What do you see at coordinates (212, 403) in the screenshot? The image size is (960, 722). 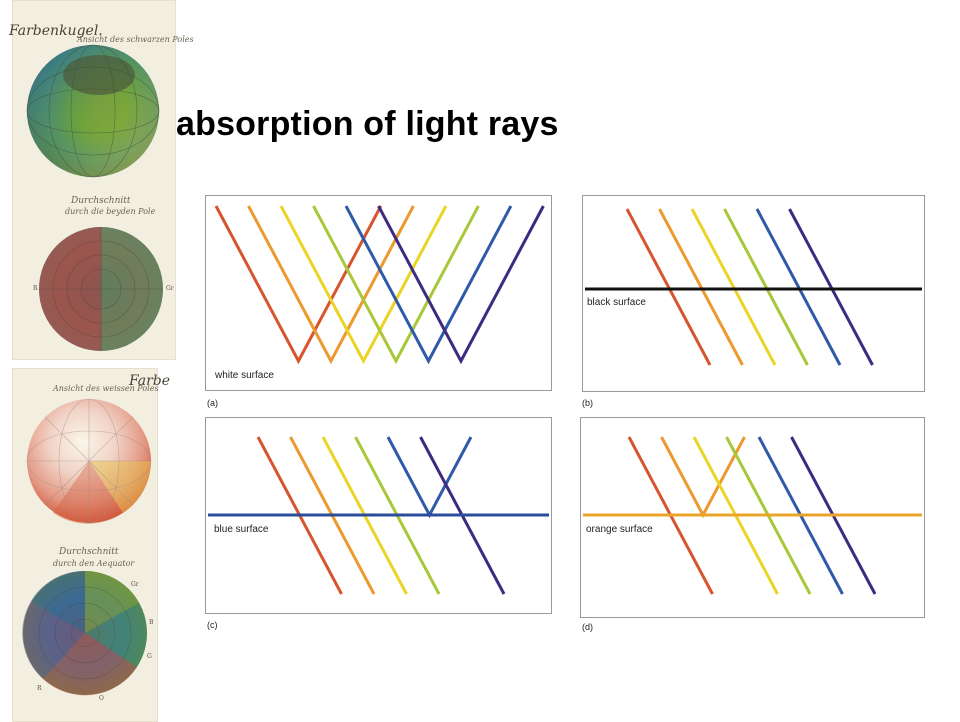 I see `panel-a-letter: (a)` at bounding box center [212, 403].